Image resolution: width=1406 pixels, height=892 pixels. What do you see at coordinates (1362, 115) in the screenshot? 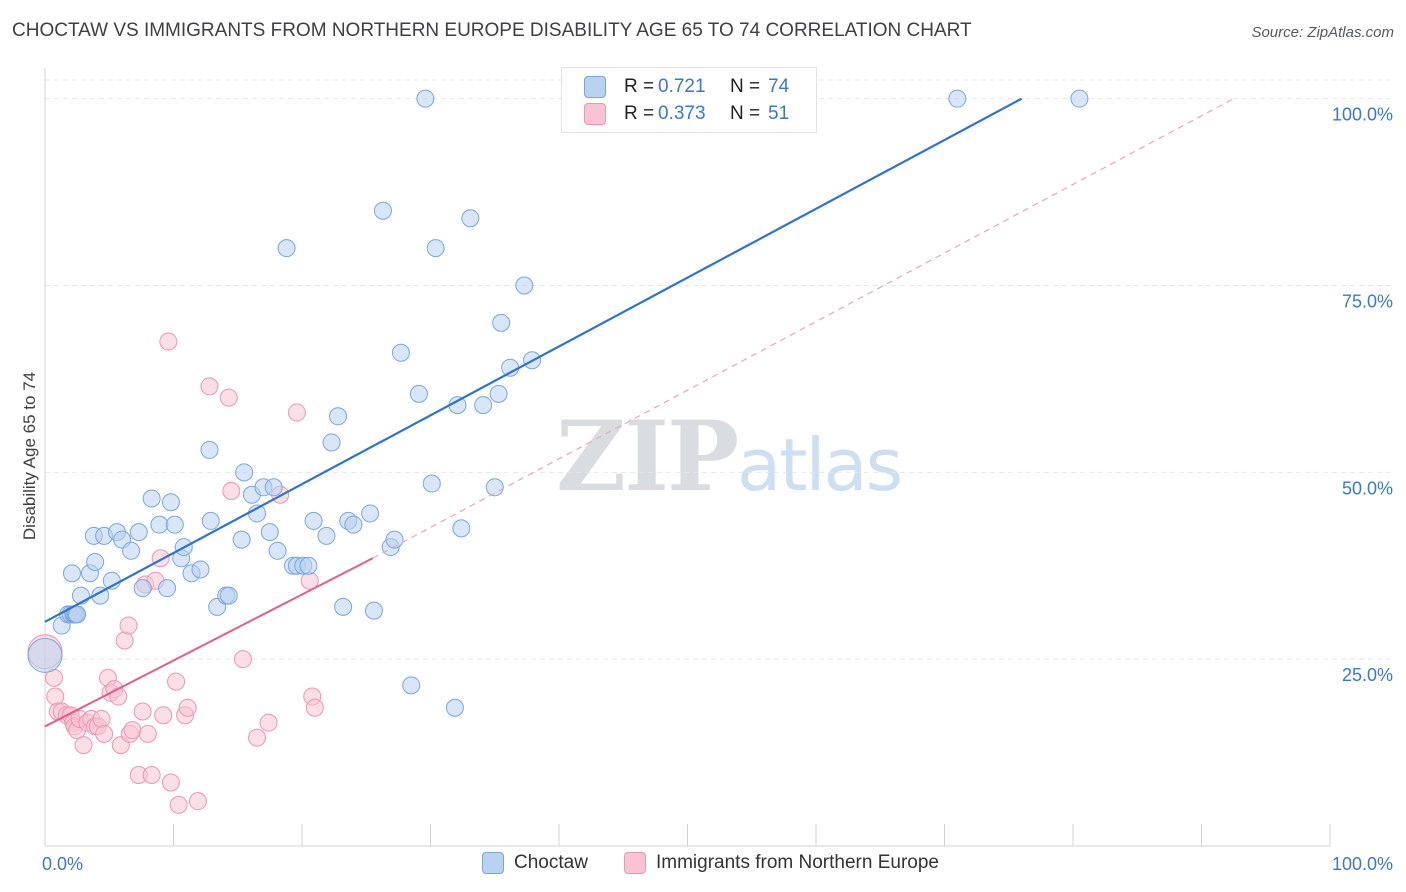
I see `y-tick-label: 100.0%` at bounding box center [1362, 115].